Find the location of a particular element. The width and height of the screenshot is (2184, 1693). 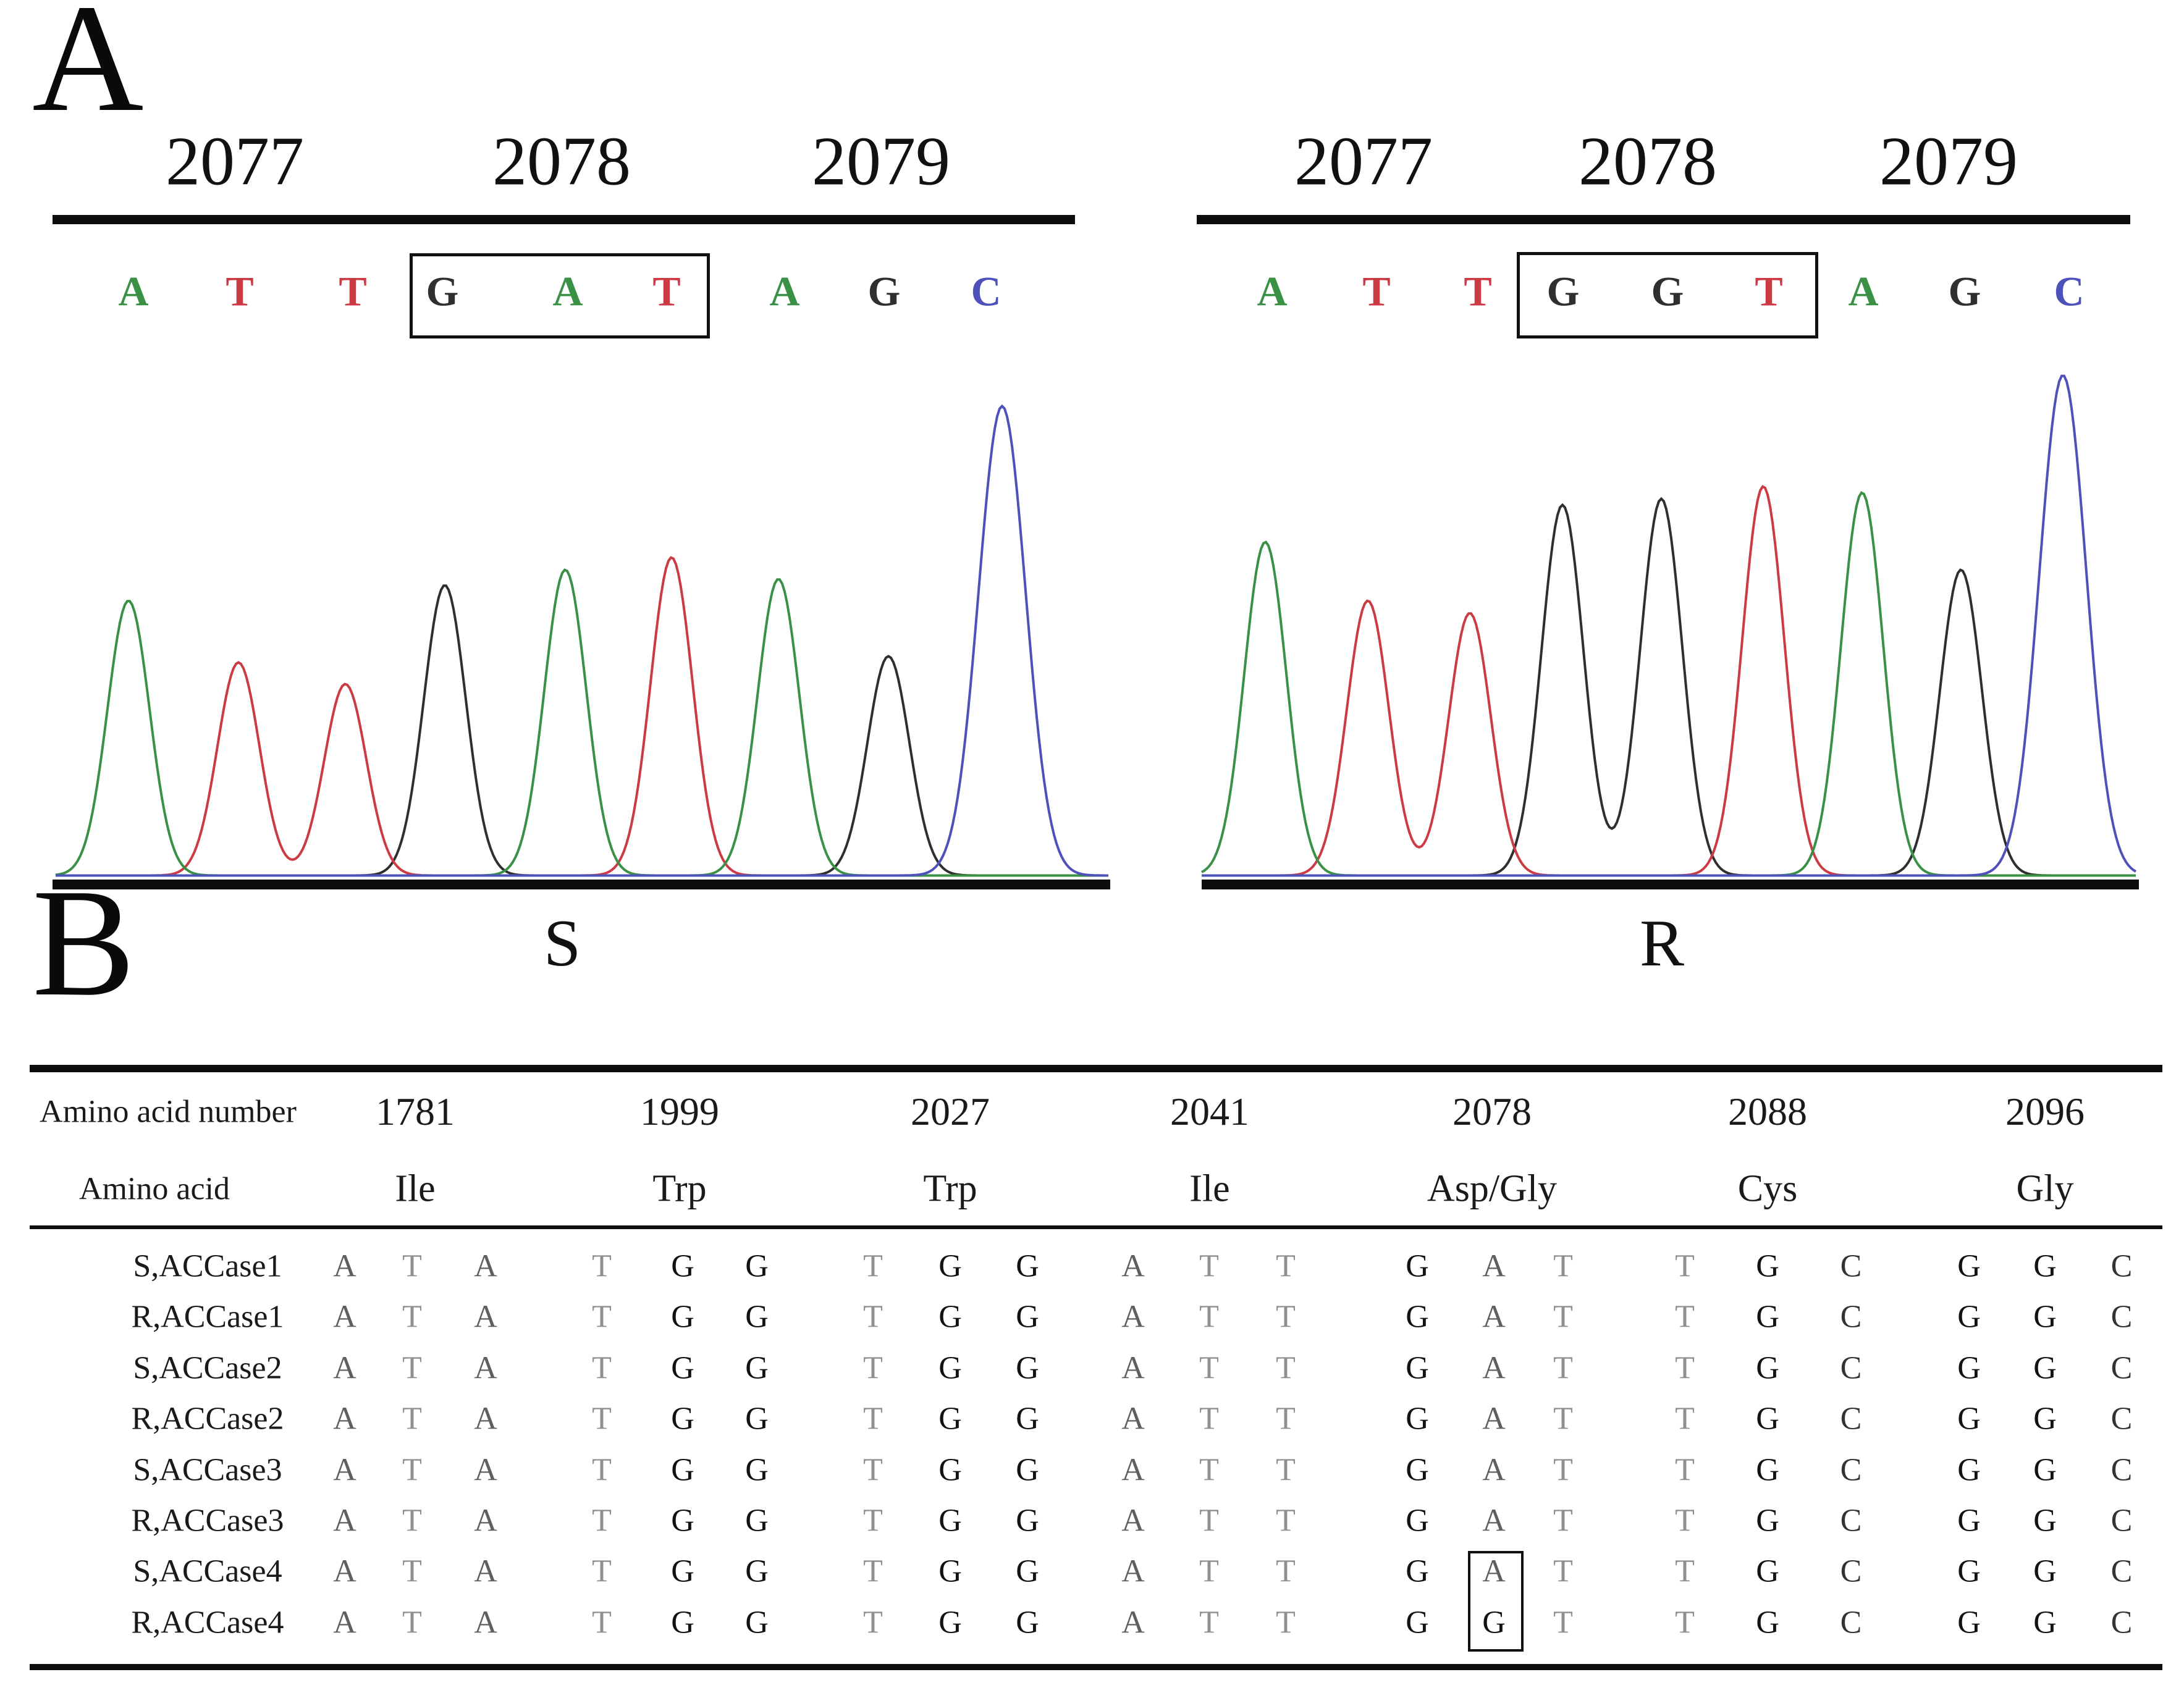

table-header-rule is located at coordinates (1096, 1227).